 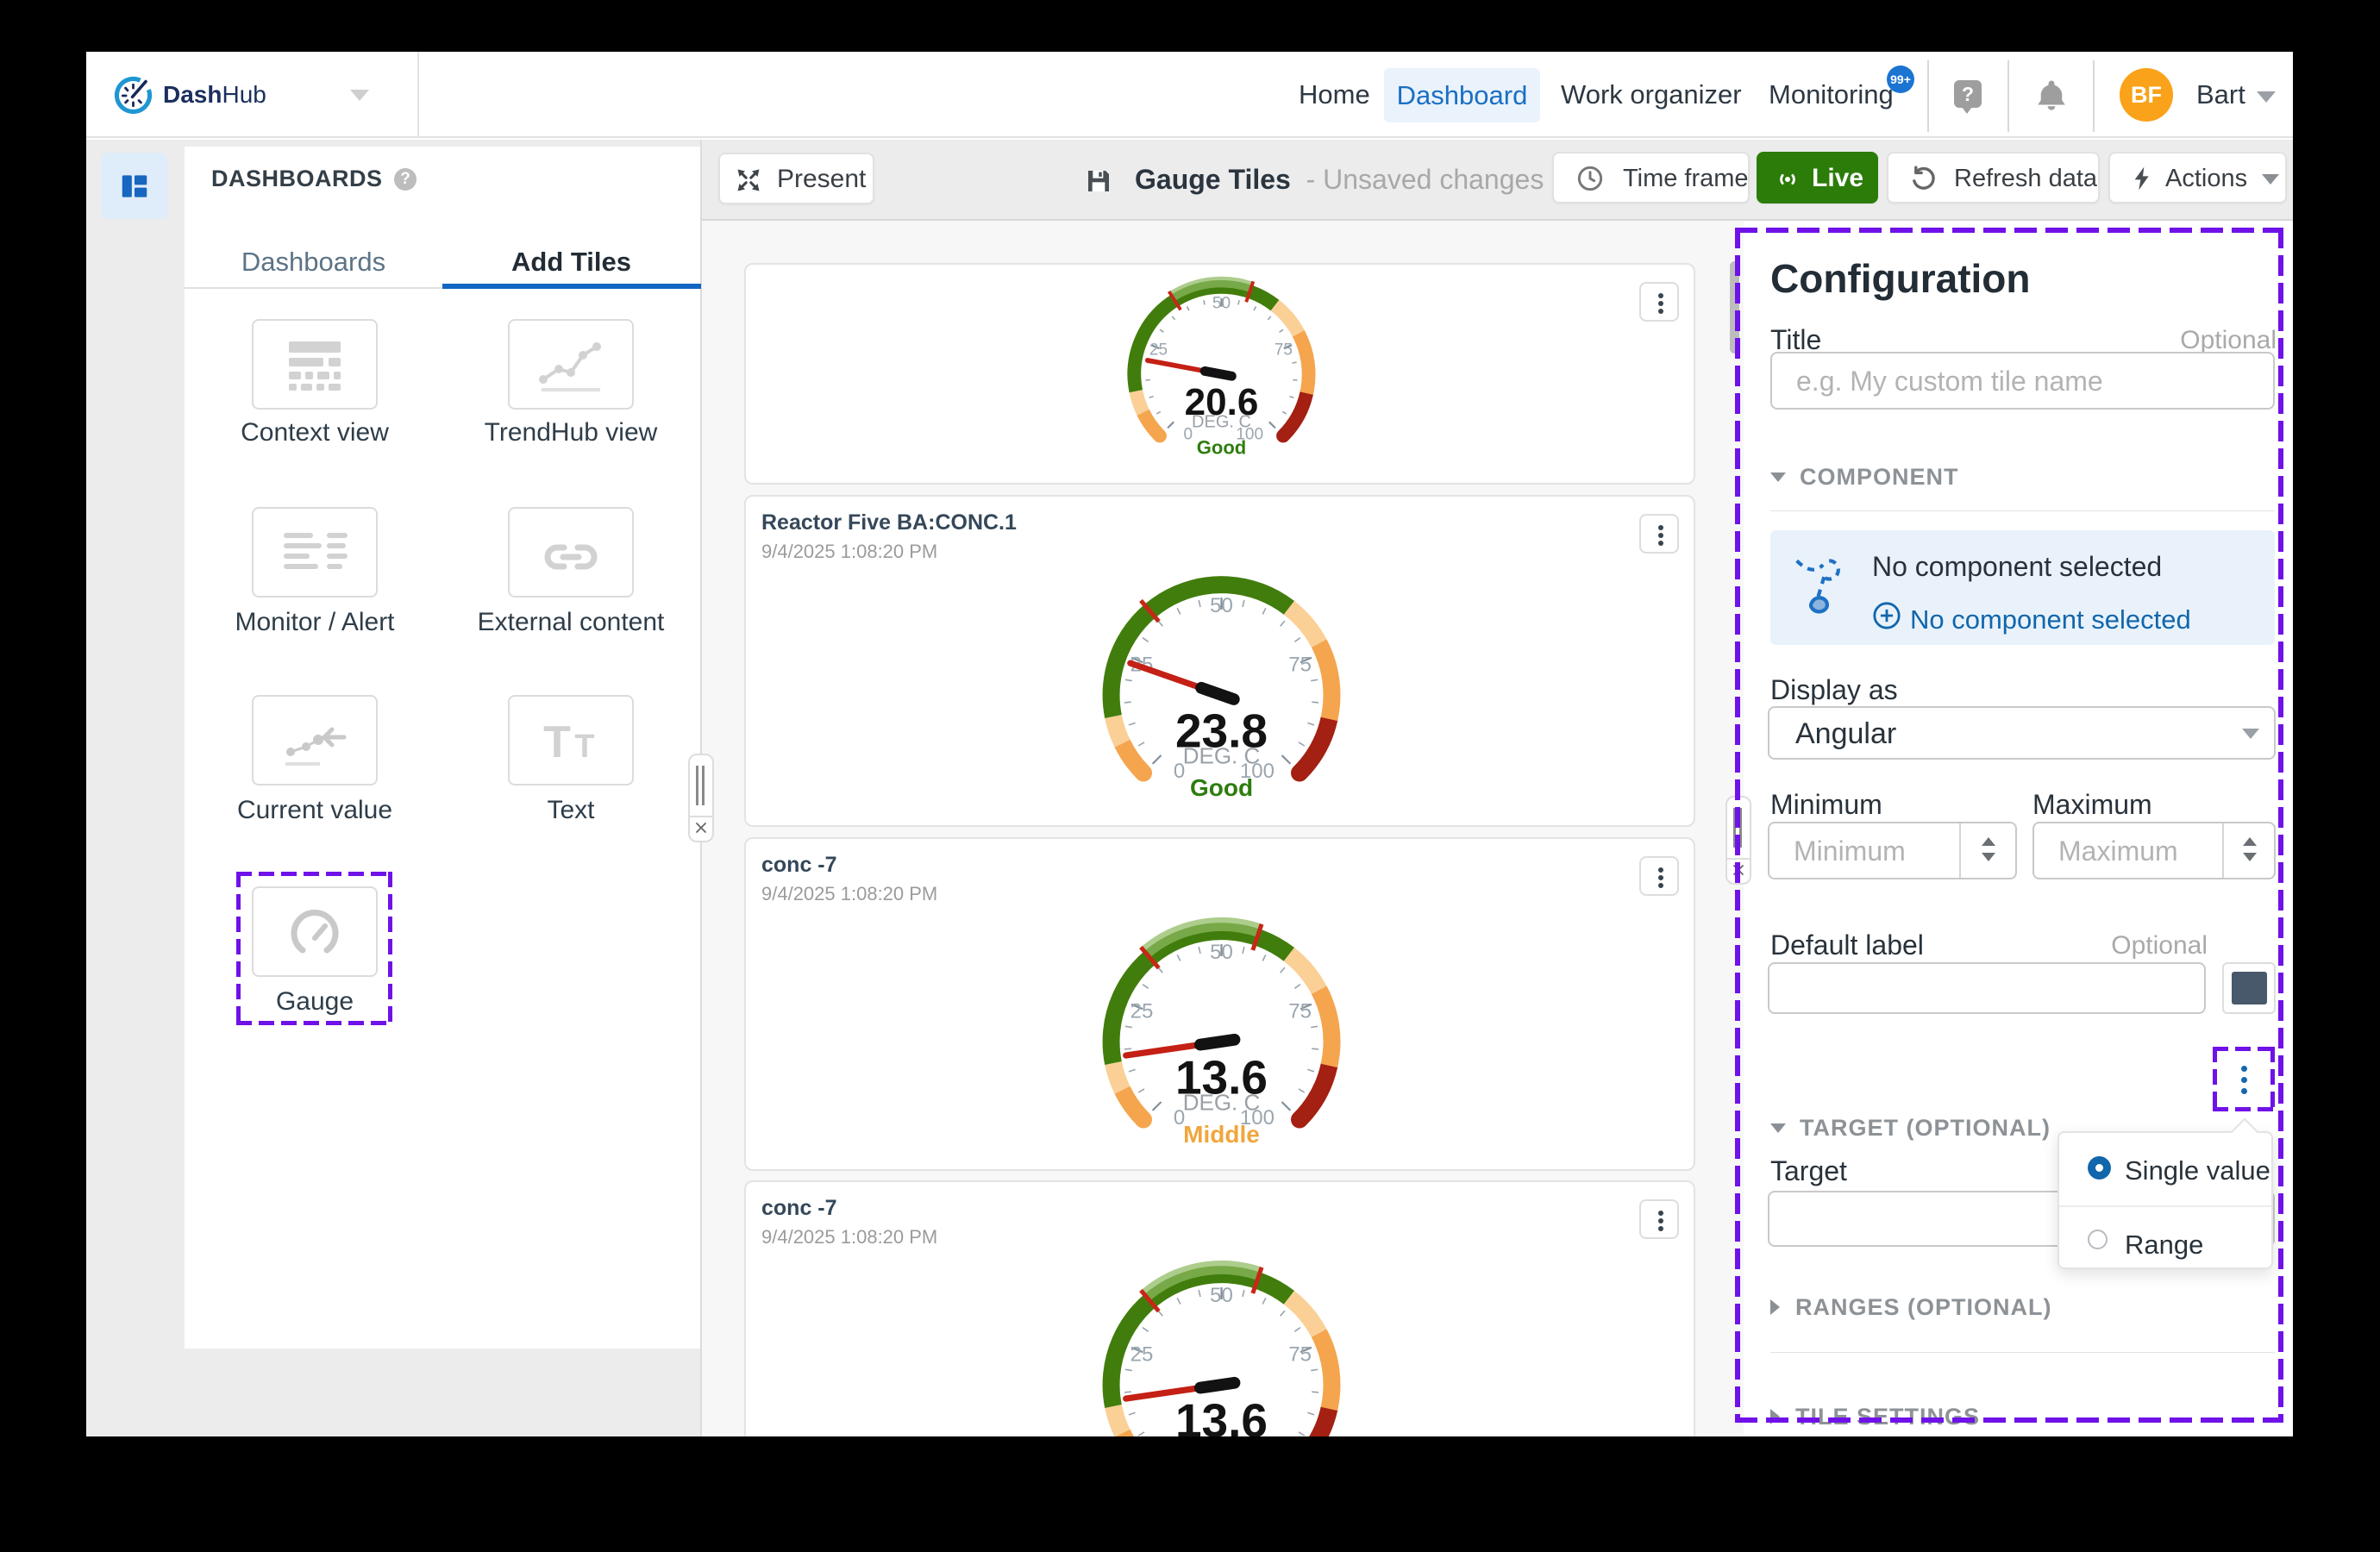 I want to click on svg-text: Middle, so click(x=1222, y=1135).